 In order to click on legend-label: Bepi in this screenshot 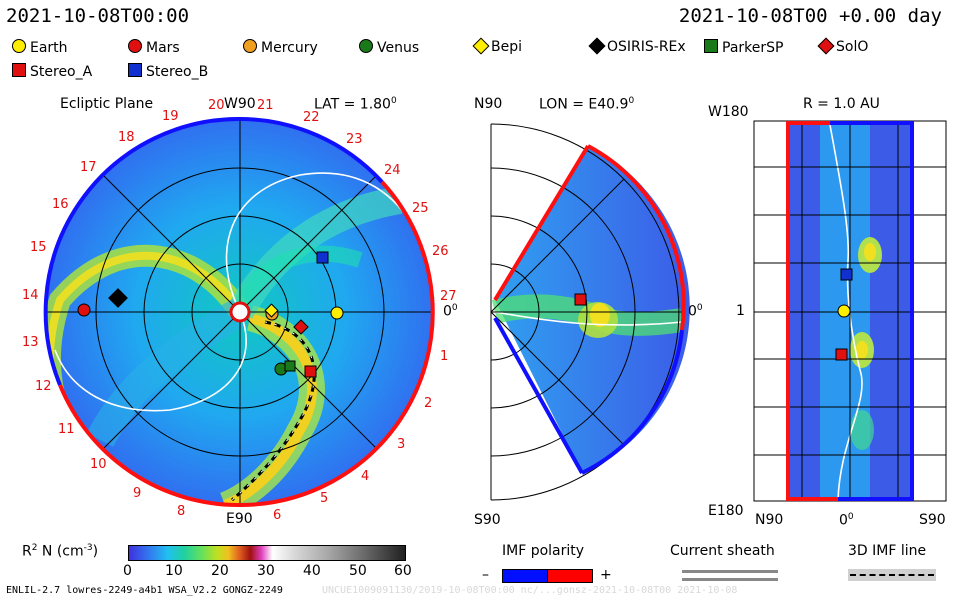, I will do `click(506, 47)`.